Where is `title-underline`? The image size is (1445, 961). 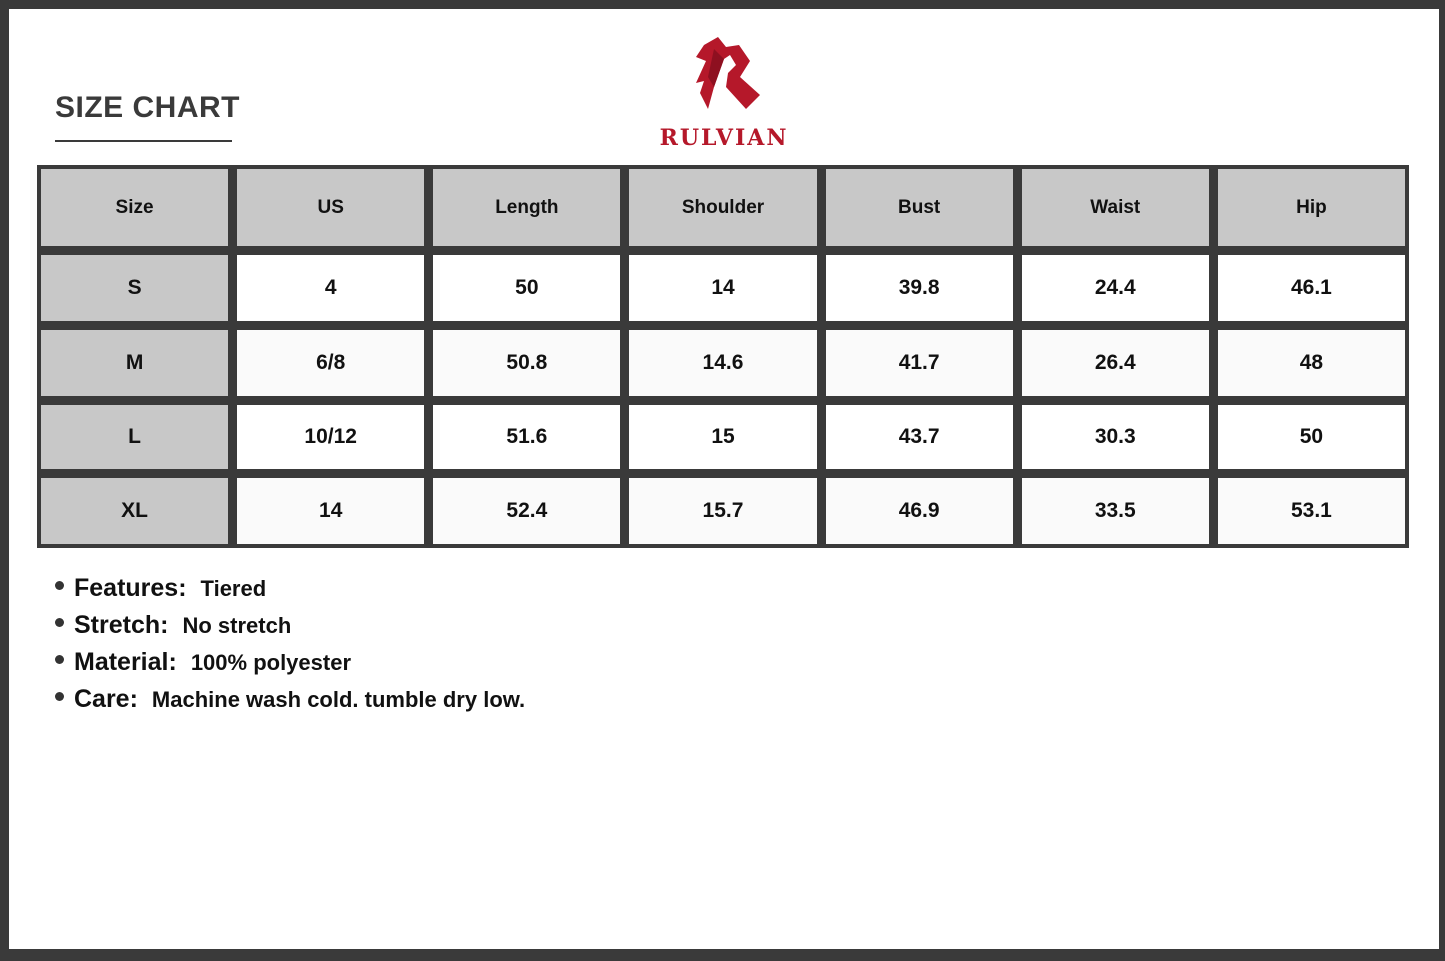 title-underline is located at coordinates (143, 141).